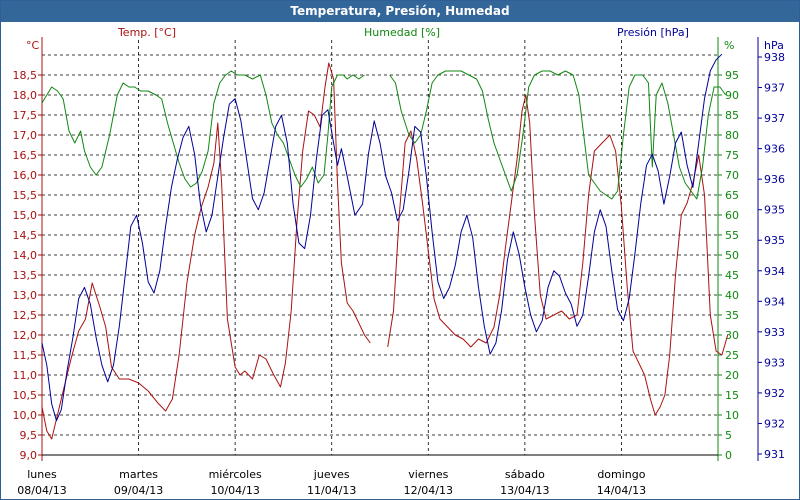 The image size is (800, 500). What do you see at coordinates (728, 455) in the screenshot?
I see `humidity-tick-label: 0` at bounding box center [728, 455].